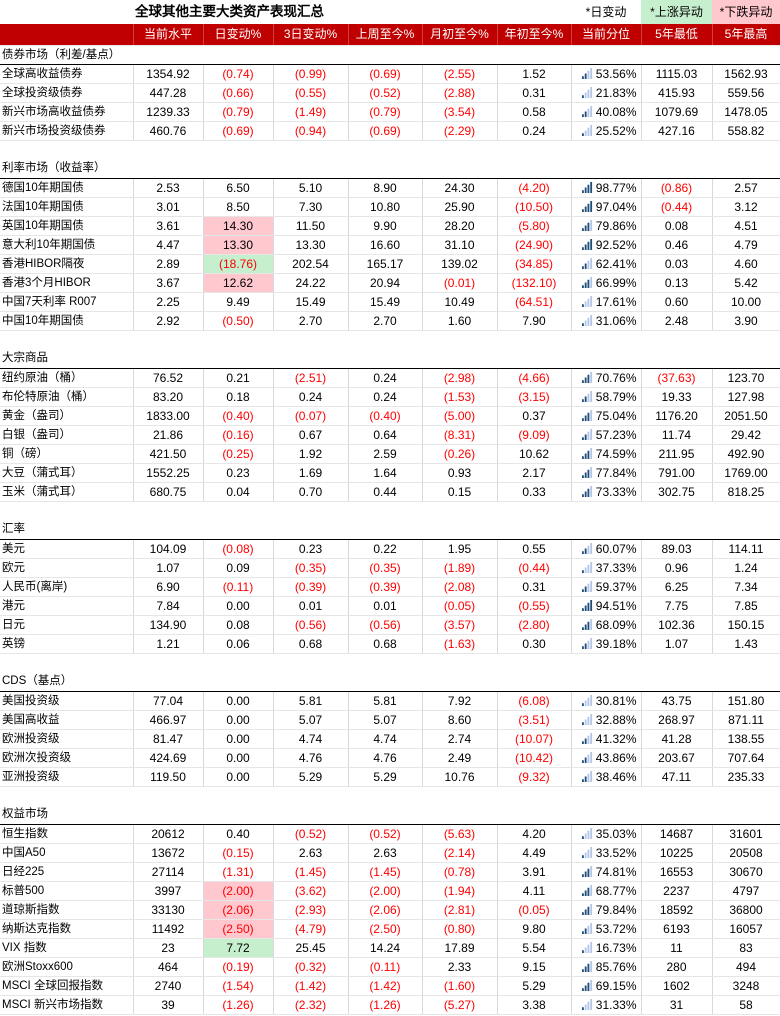 This screenshot has height=1016, width=780. I want to click on table-cell: 5.81, so click(385, 701).